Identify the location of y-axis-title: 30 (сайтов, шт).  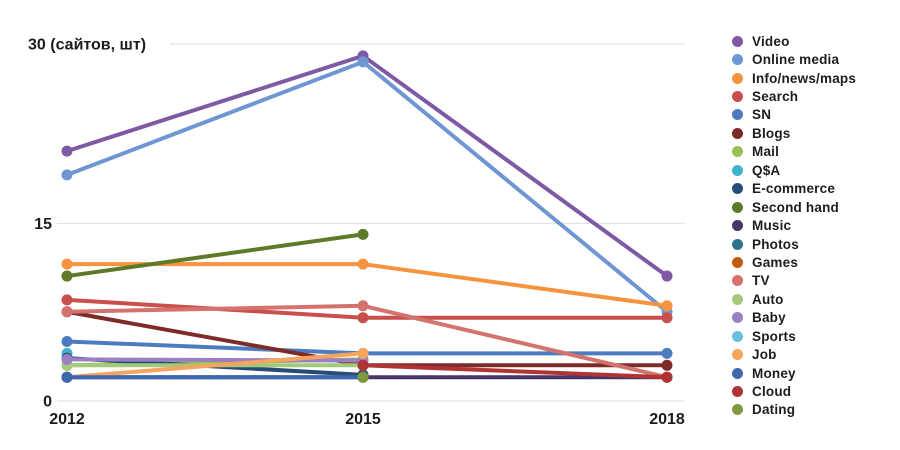
(87, 45).